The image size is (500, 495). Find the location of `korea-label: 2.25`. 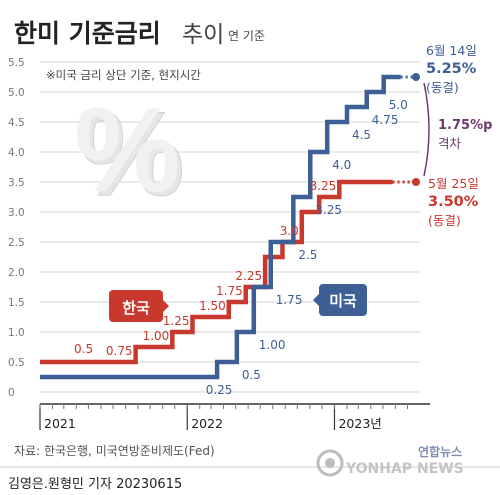

korea-label: 2.25 is located at coordinates (248, 276).